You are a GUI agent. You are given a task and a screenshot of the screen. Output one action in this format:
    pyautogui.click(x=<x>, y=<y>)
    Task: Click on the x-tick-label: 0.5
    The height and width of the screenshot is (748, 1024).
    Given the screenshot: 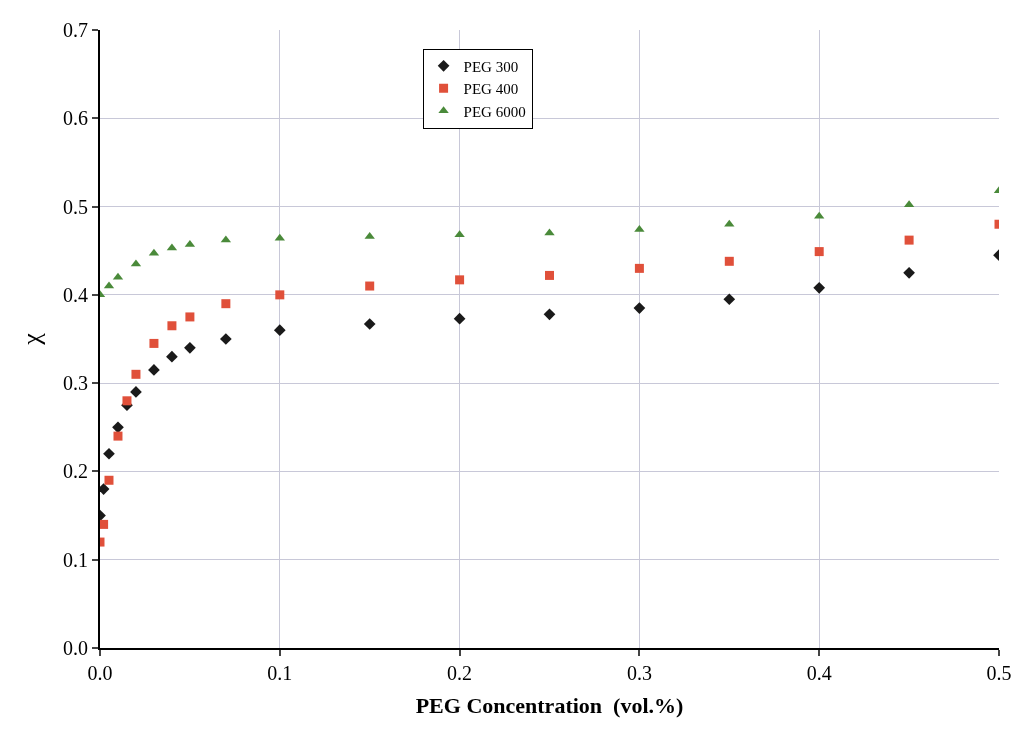 What is the action you would take?
    pyautogui.click(x=999, y=673)
    